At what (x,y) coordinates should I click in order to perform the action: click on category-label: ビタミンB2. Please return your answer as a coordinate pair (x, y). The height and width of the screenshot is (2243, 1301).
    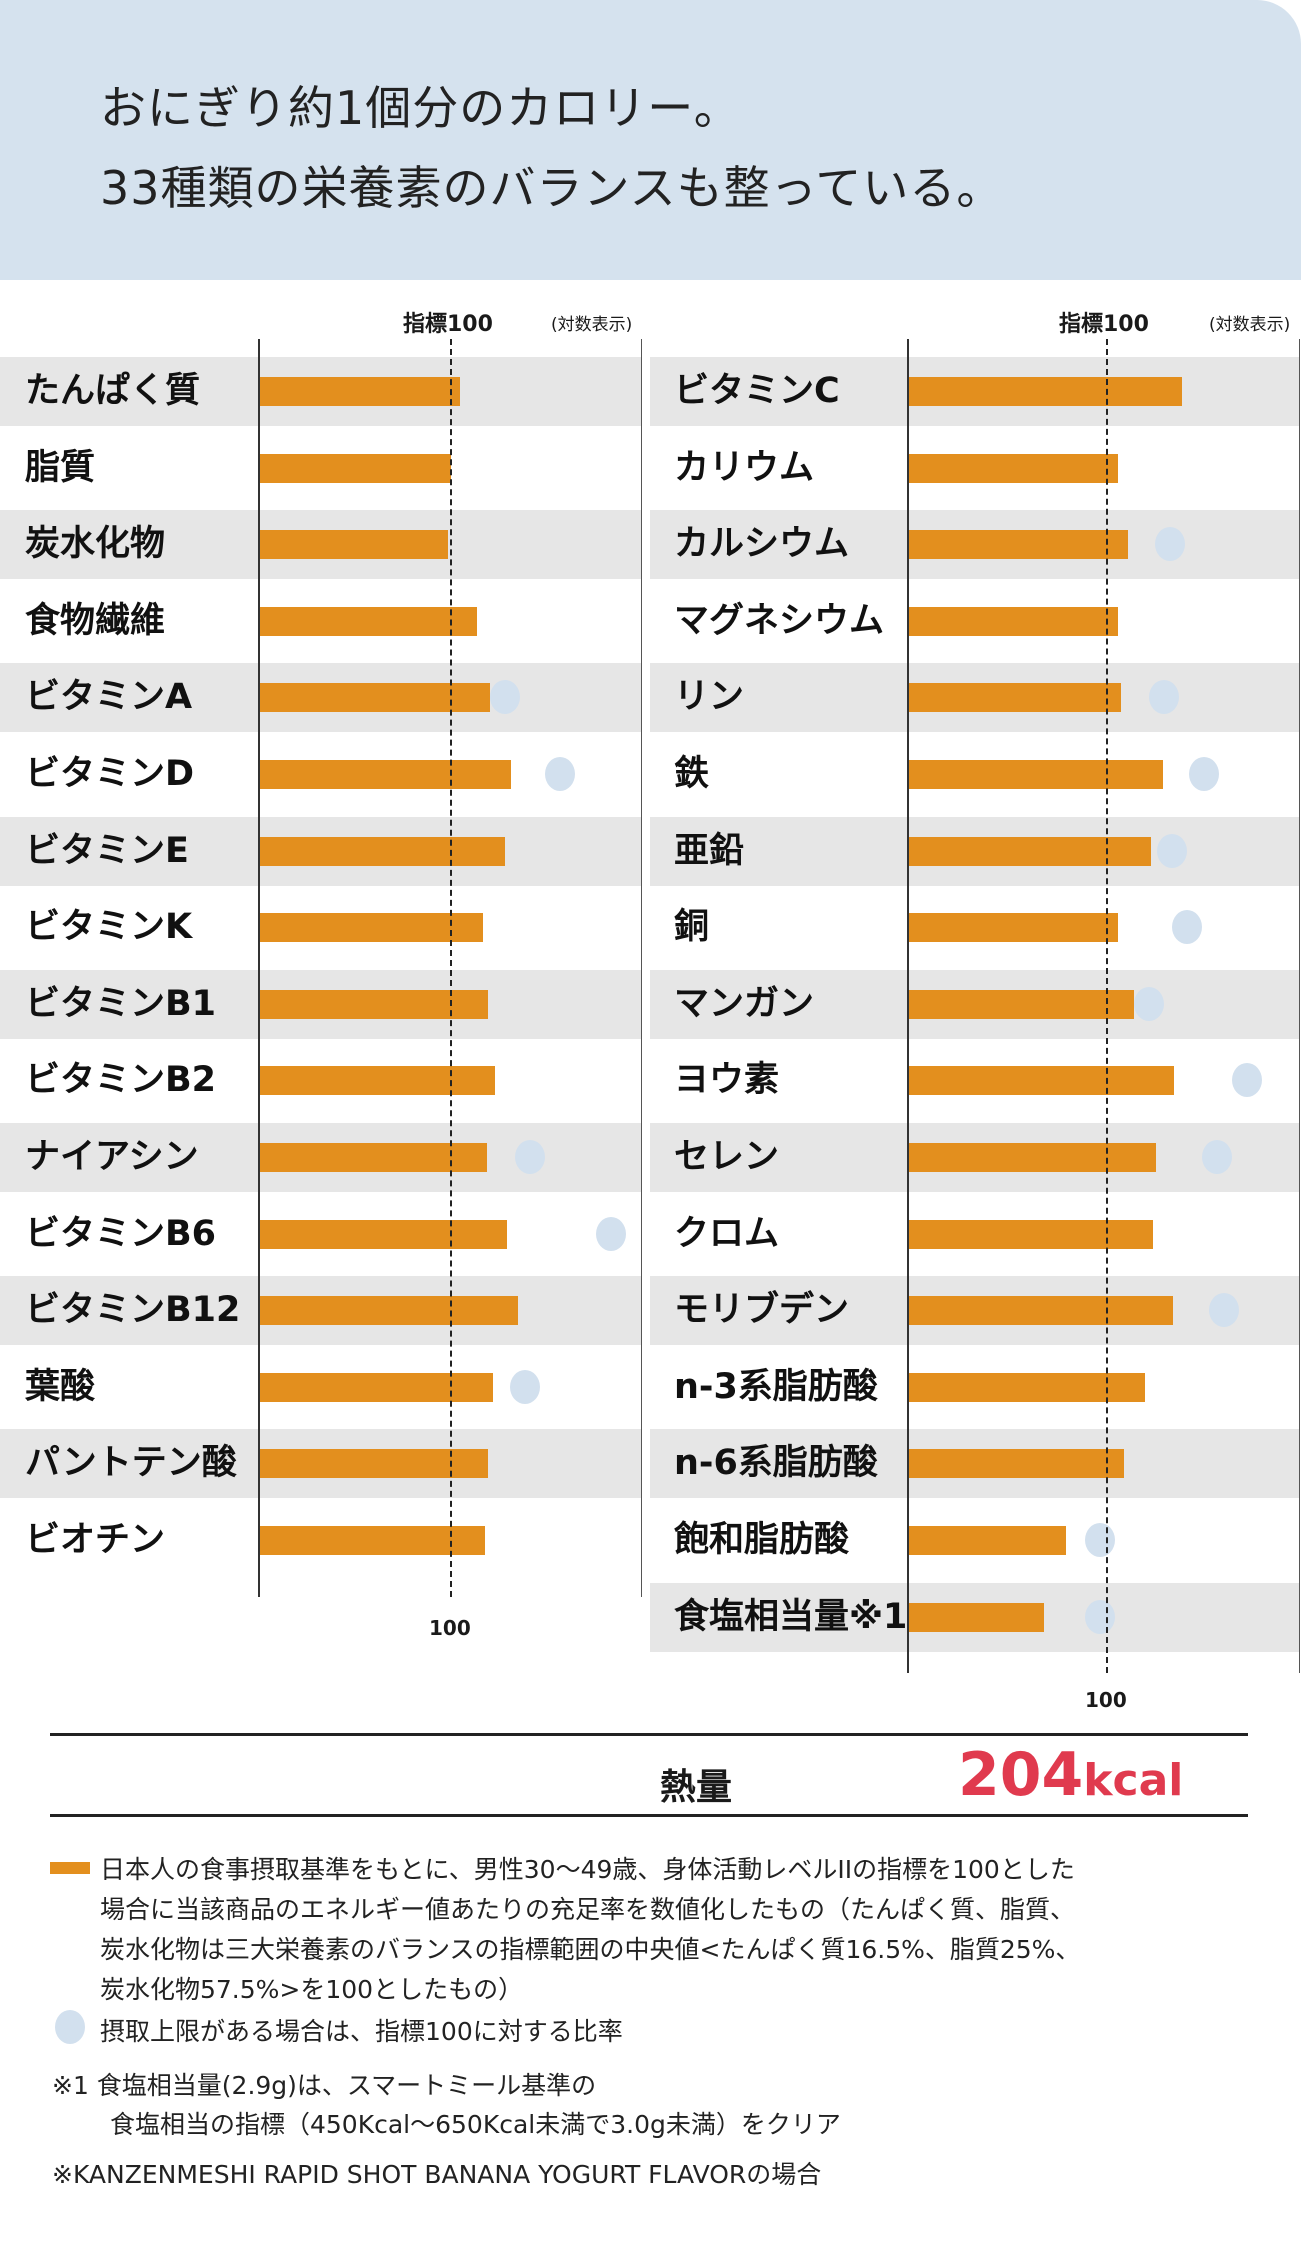
    Looking at the image, I should click on (121, 1080).